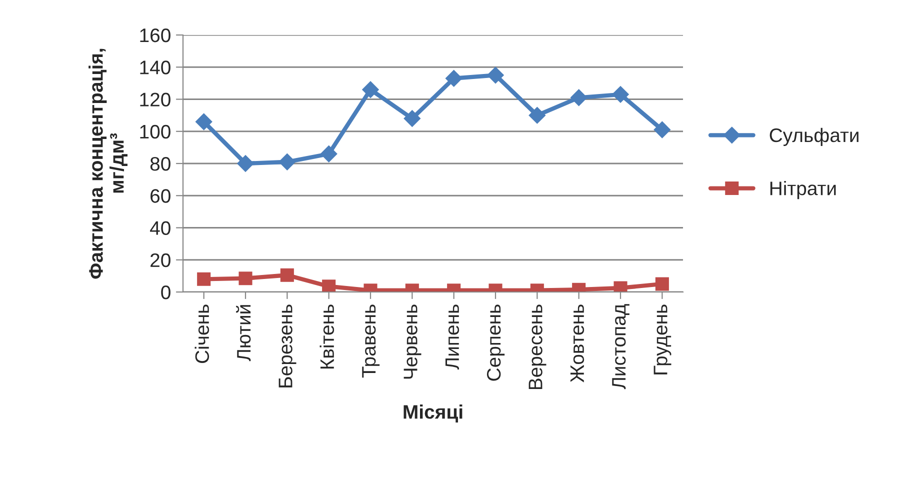 The image size is (912, 488). Describe the element at coordinates (537, 347) in the screenshot. I see `x-tick-label: Вересень` at that location.